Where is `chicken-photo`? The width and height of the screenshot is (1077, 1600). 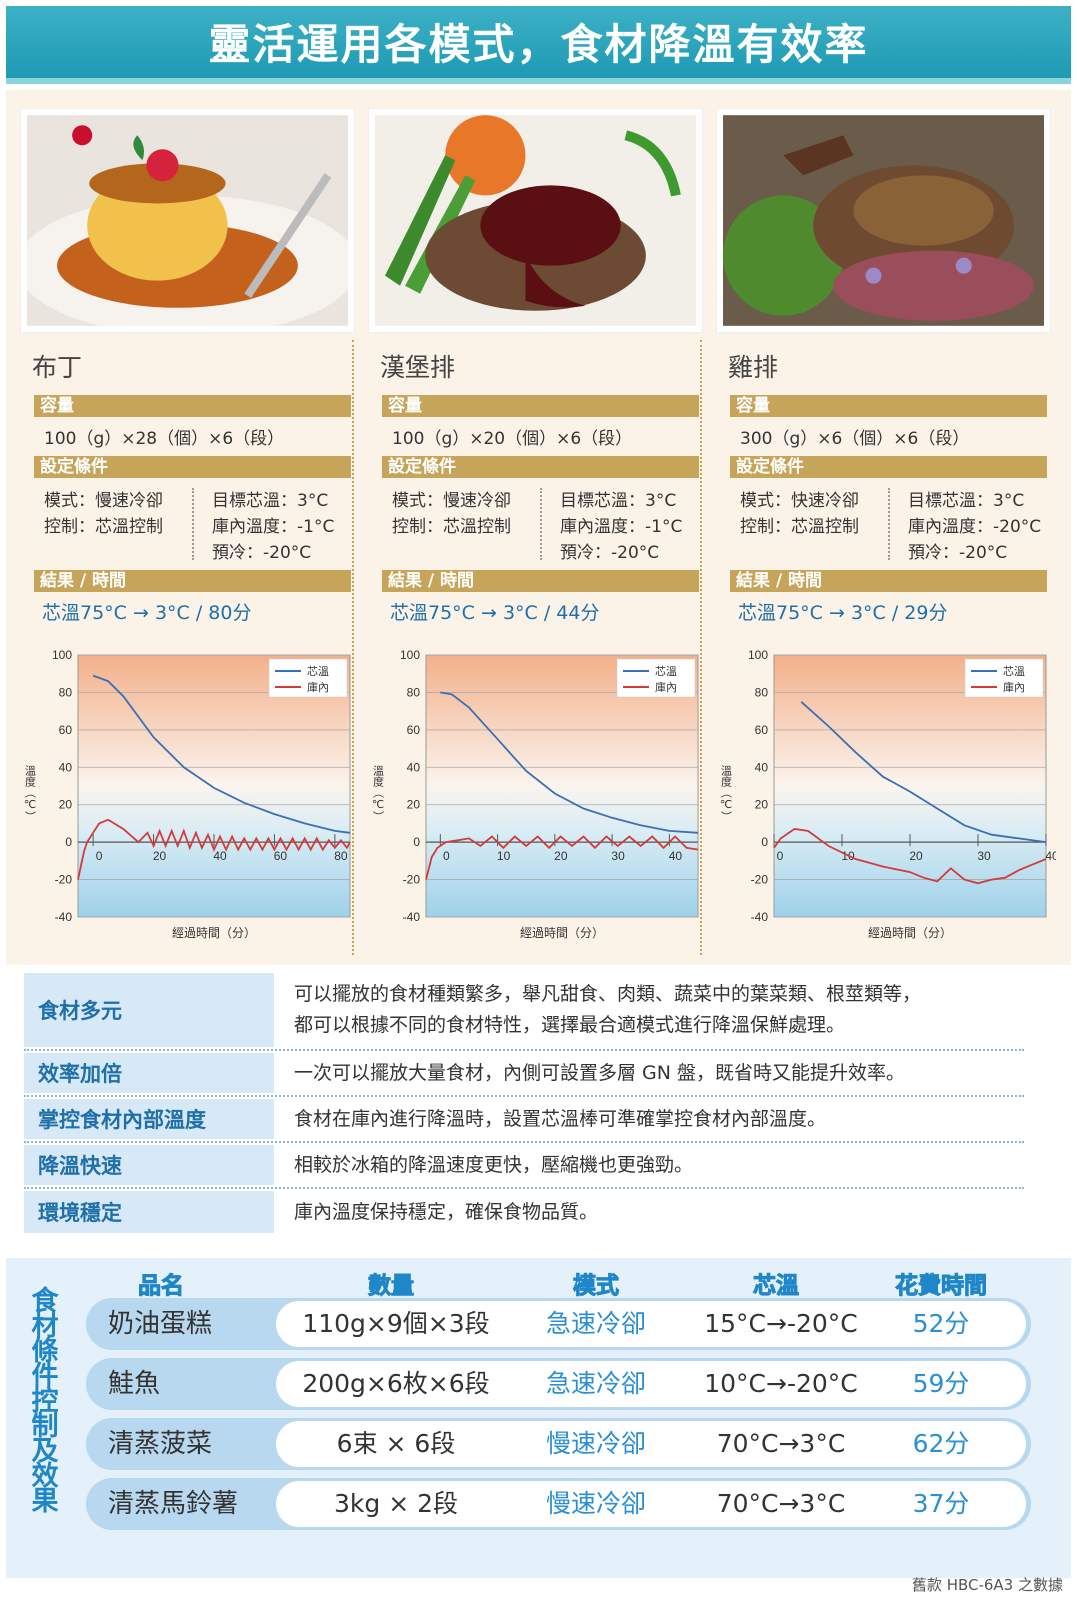
chicken-photo is located at coordinates (883, 220).